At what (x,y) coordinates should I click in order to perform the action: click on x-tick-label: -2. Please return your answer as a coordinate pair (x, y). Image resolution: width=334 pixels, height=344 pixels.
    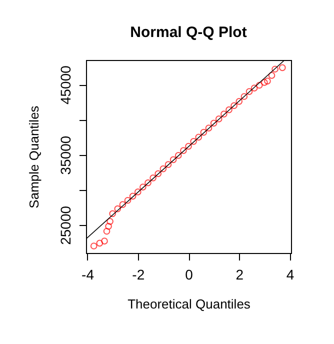
    Looking at the image, I should click on (138, 274).